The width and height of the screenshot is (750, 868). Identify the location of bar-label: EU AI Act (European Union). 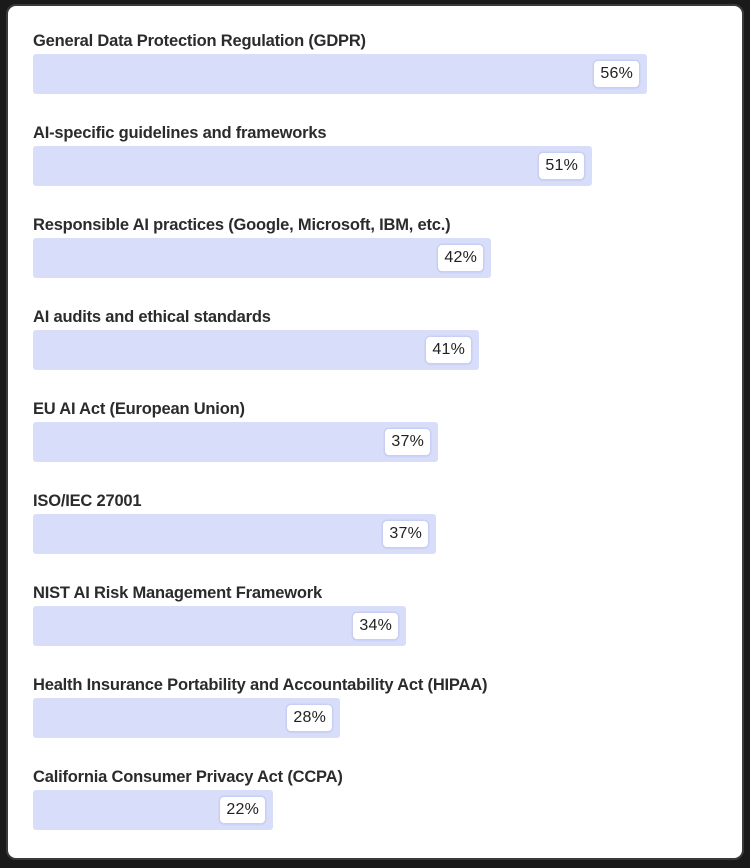
(139, 409).